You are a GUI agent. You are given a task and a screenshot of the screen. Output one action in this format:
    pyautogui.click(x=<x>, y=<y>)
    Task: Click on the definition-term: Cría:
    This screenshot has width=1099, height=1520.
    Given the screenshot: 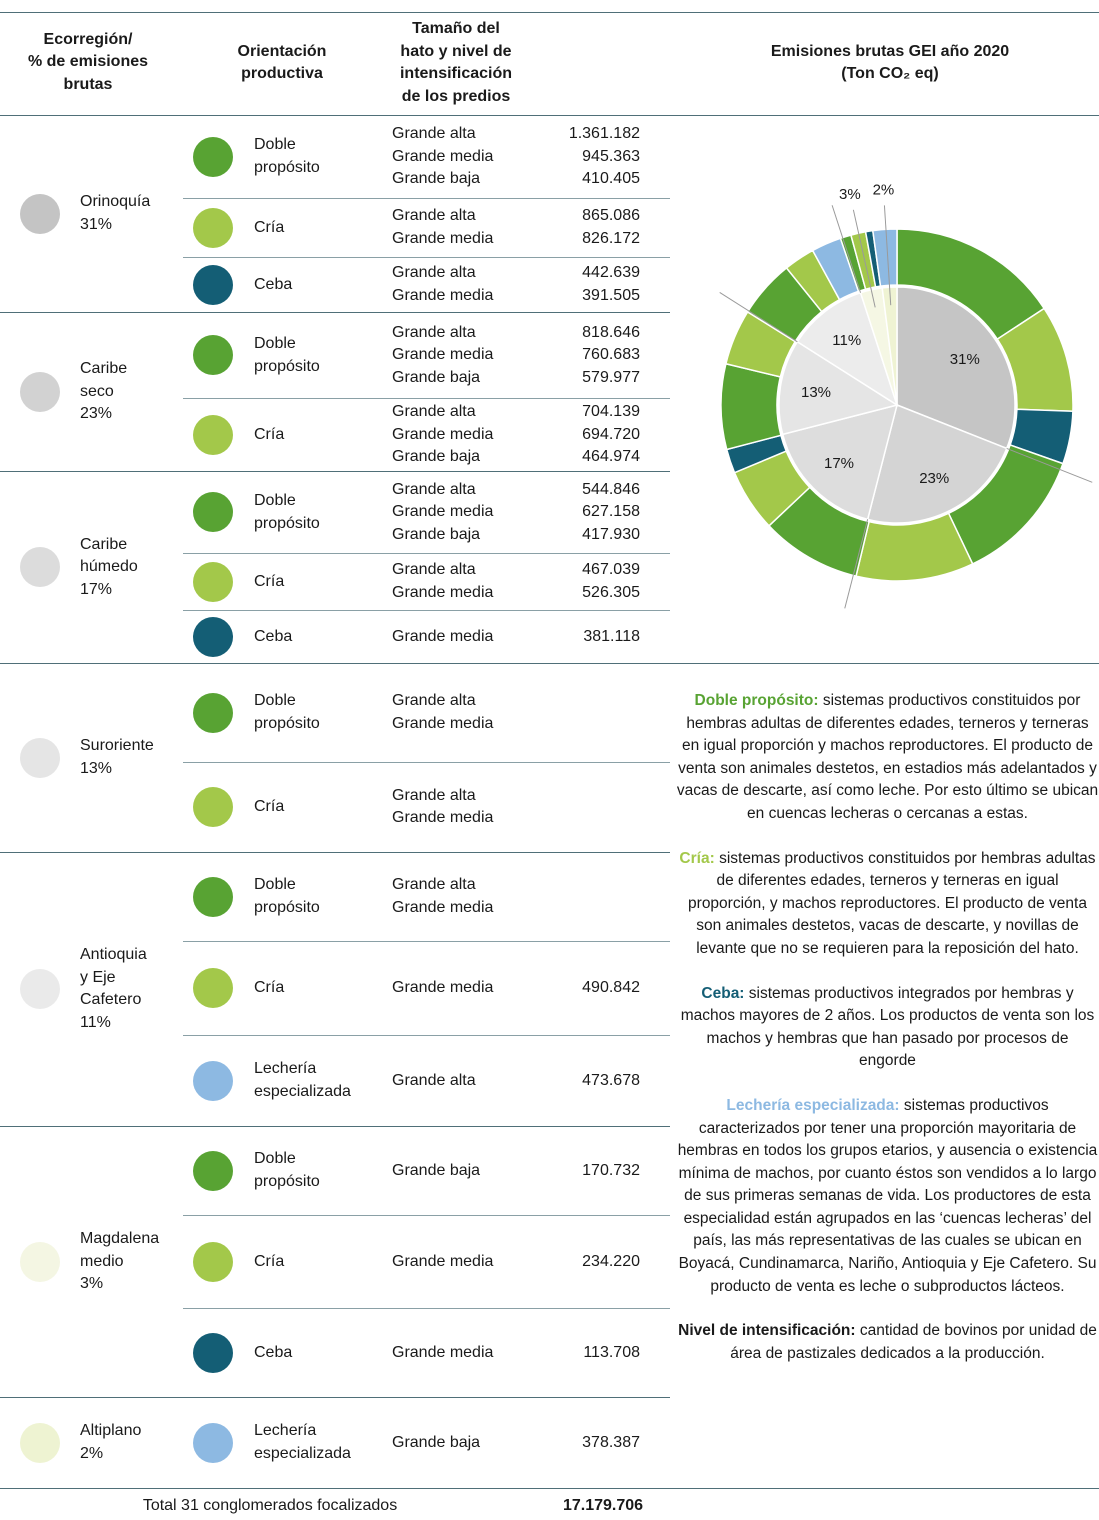 What is the action you would take?
    pyautogui.click(x=697, y=858)
    